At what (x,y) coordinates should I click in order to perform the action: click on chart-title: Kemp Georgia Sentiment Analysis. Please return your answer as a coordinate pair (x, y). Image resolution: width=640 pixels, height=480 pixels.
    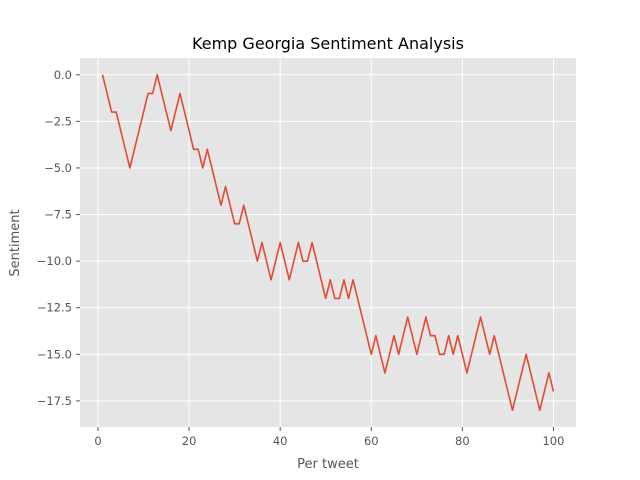
    Looking at the image, I should click on (328, 43).